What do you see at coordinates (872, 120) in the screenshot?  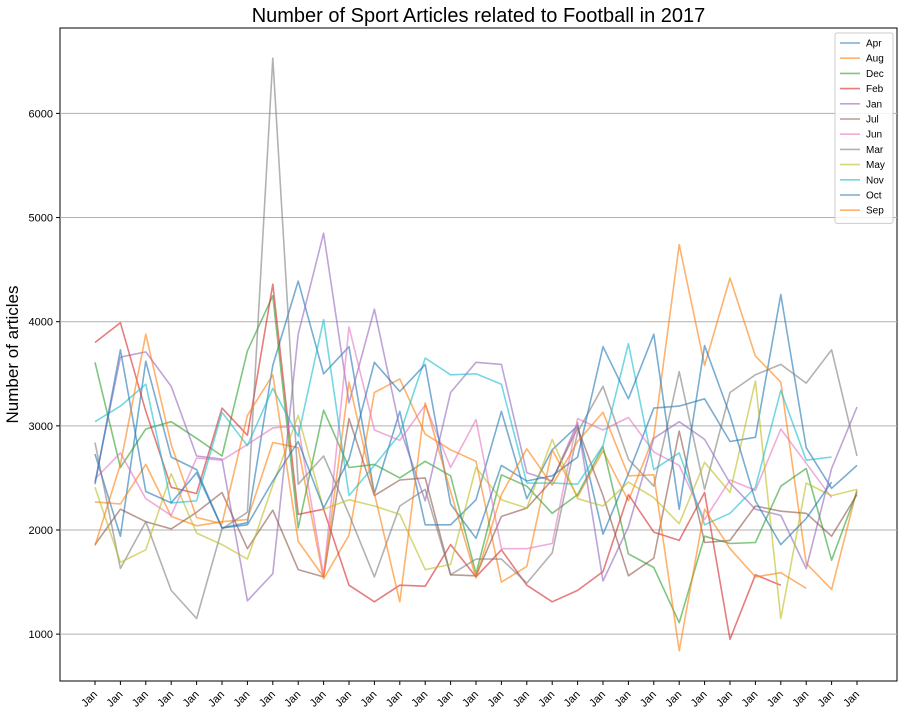 I see `legend-label-jul: Jul` at bounding box center [872, 120].